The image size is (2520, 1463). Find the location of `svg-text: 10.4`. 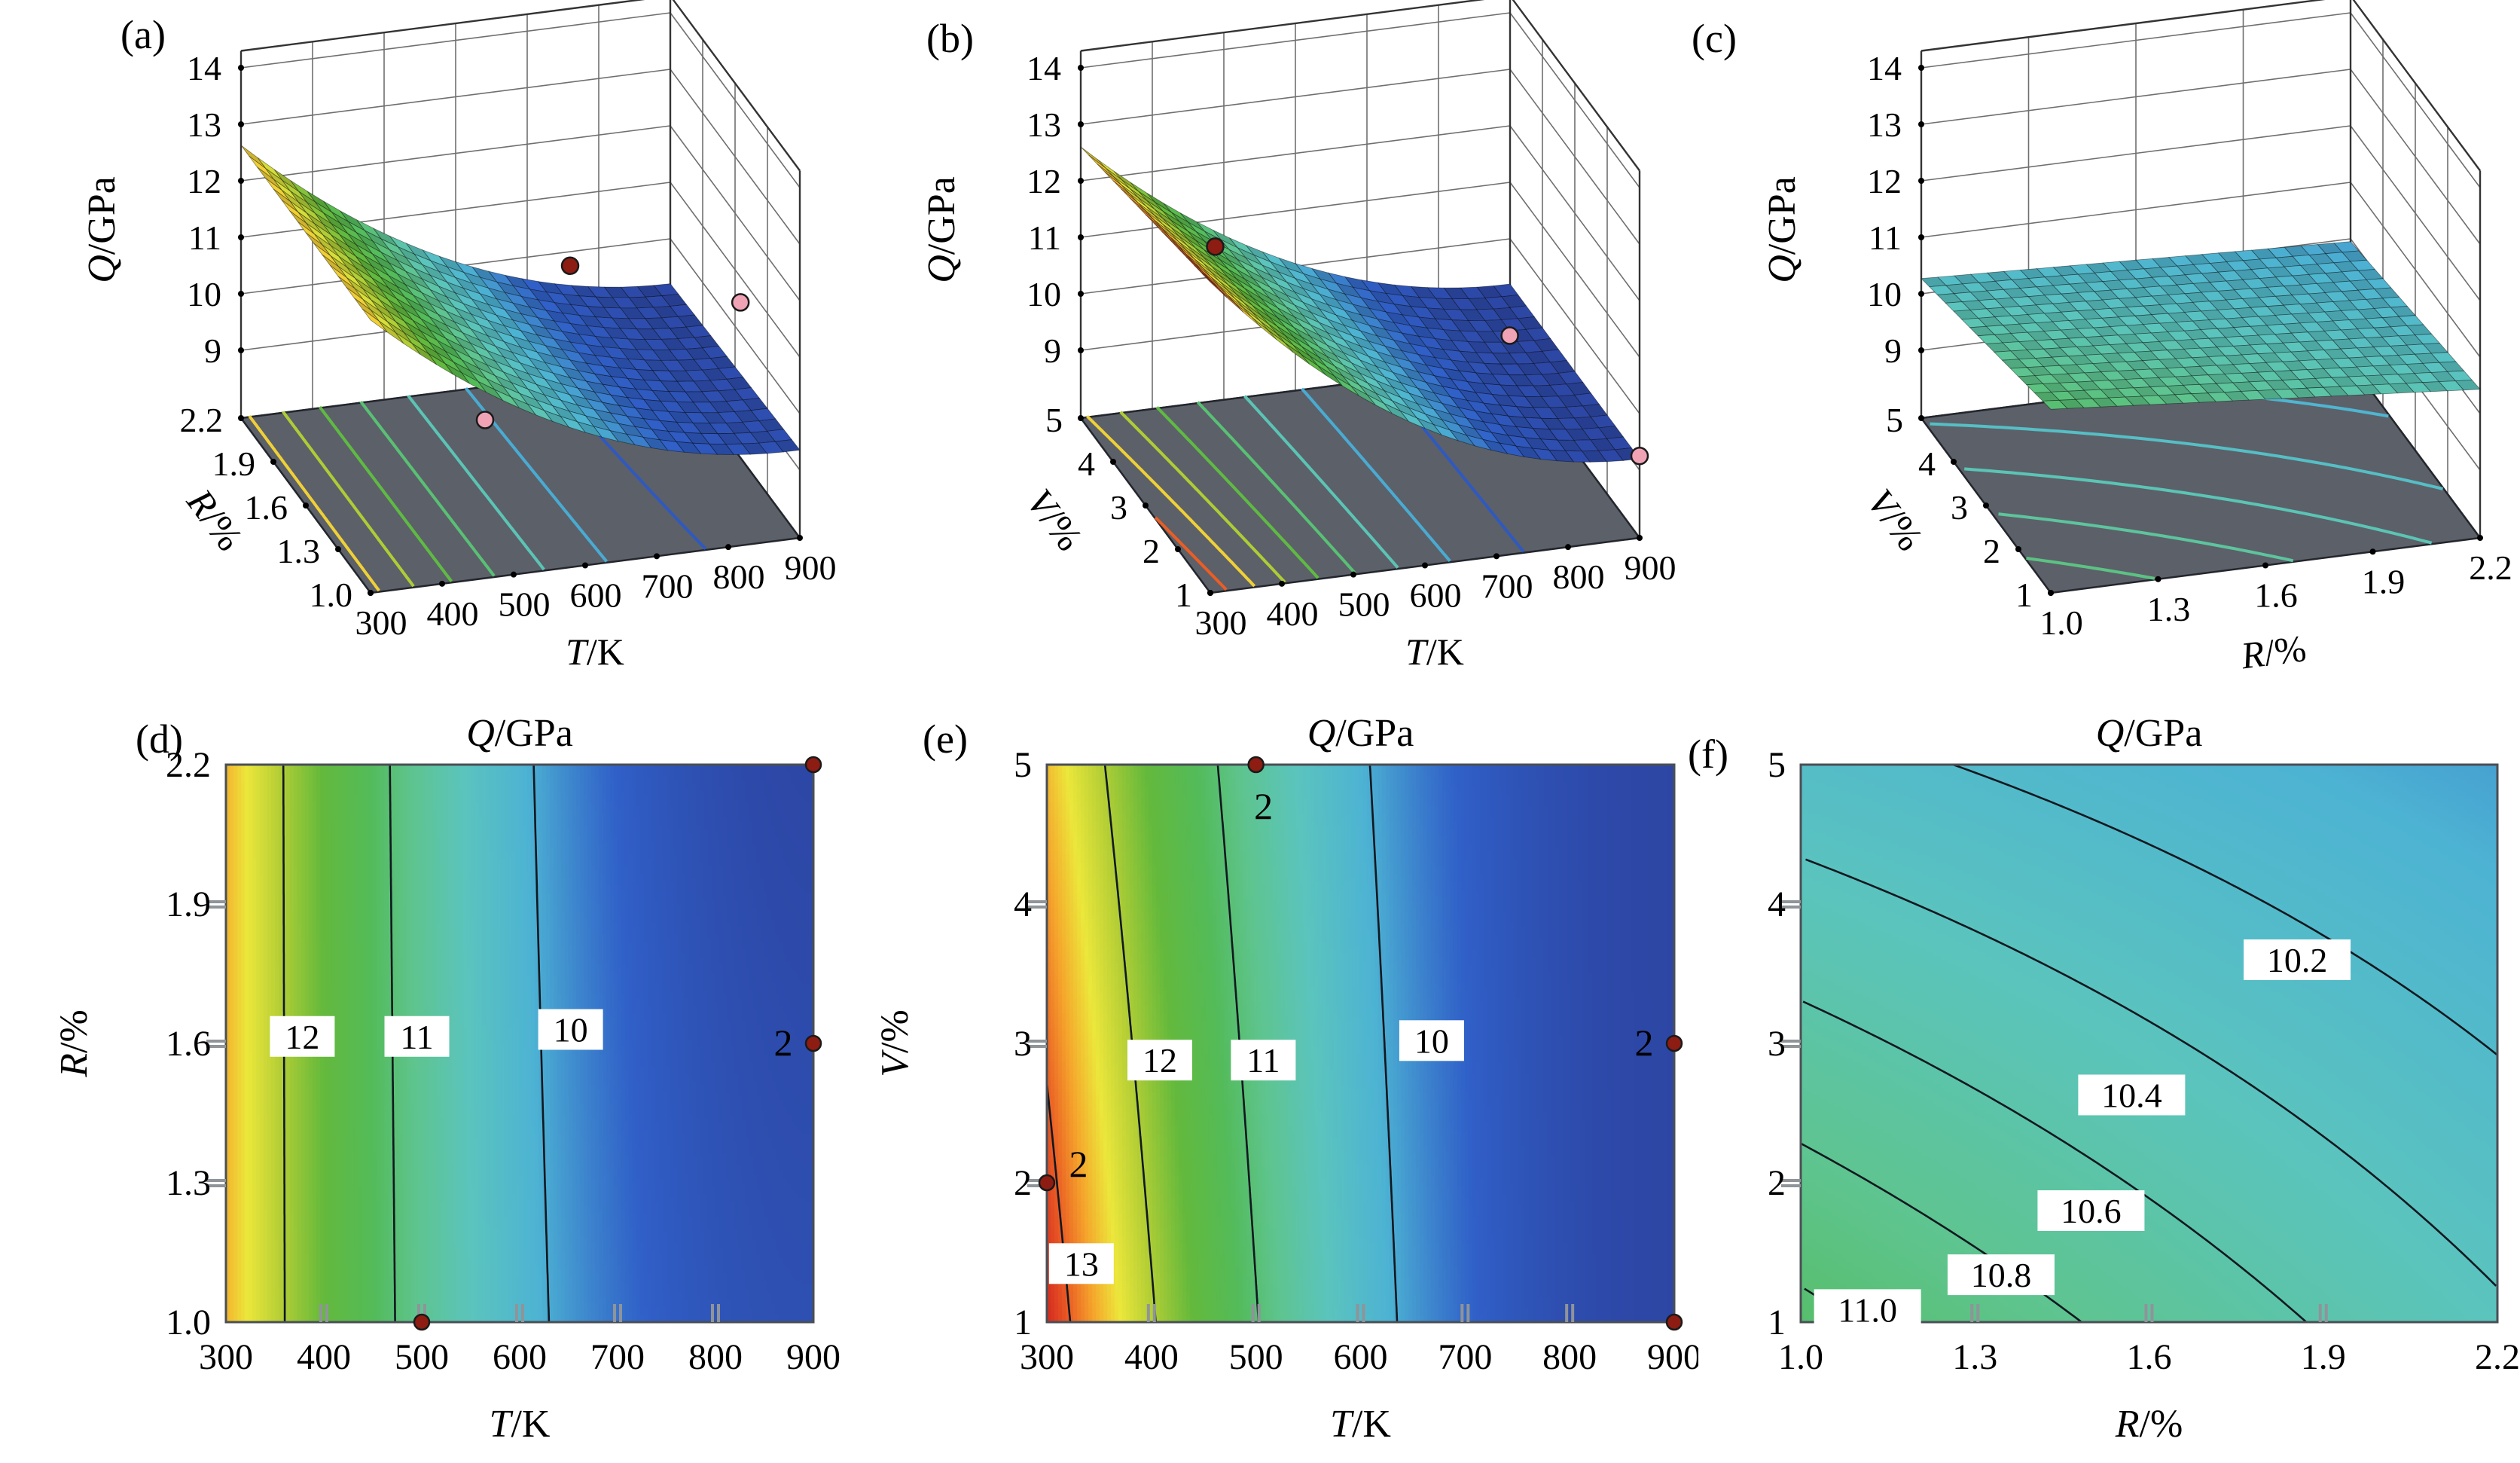

svg-text: 10.4 is located at coordinates (2131, 1095).